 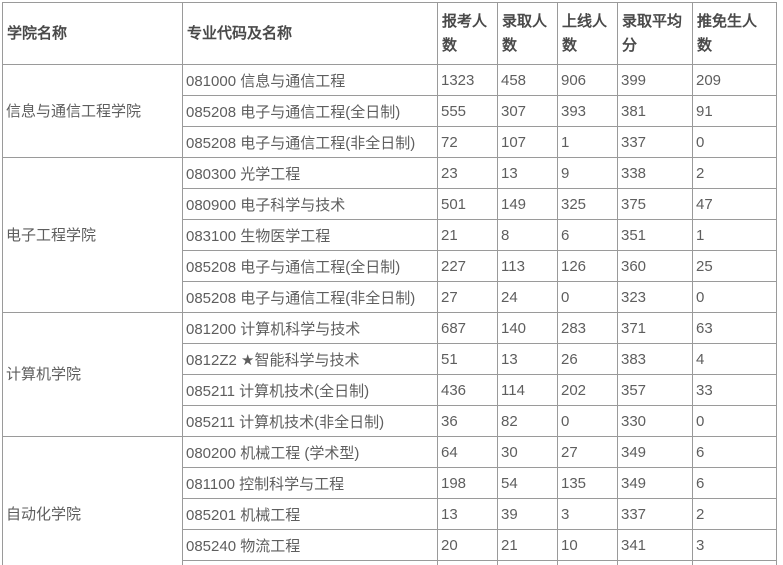 What do you see at coordinates (527, 514) in the screenshot?
I see `admitted-cell: 39` at bounding box center [527, 514].